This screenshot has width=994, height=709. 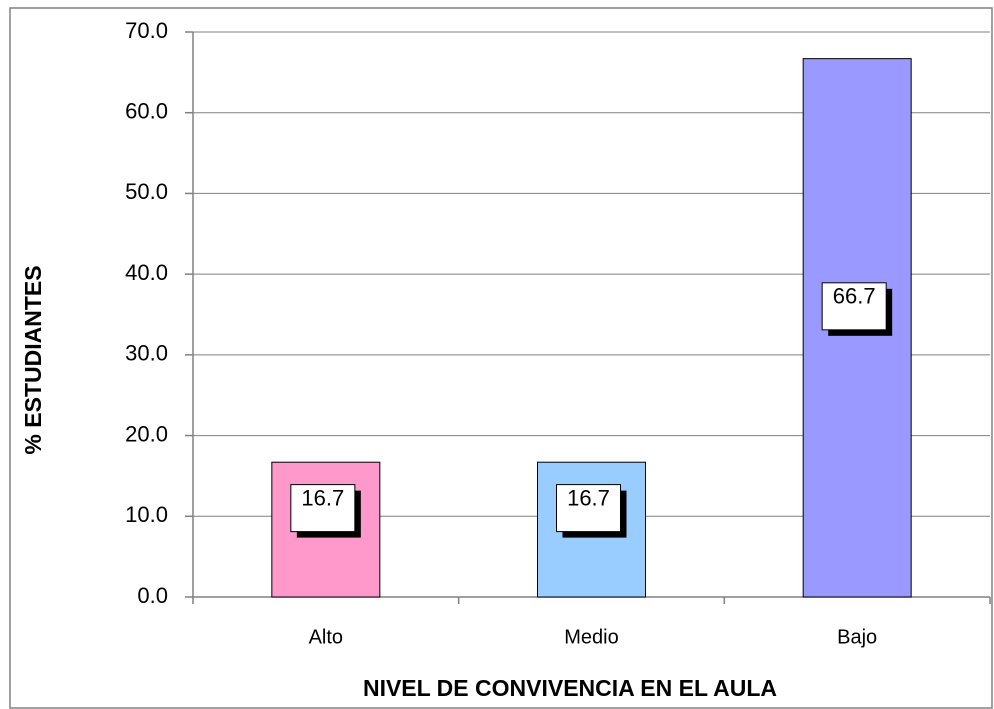 What do you see at coordinates (570, 688) in the screenshot?
I see `x-axis-title: NIVEL DE CONVIVENCIA EN EL AULA` at bounding box center [570, 688].